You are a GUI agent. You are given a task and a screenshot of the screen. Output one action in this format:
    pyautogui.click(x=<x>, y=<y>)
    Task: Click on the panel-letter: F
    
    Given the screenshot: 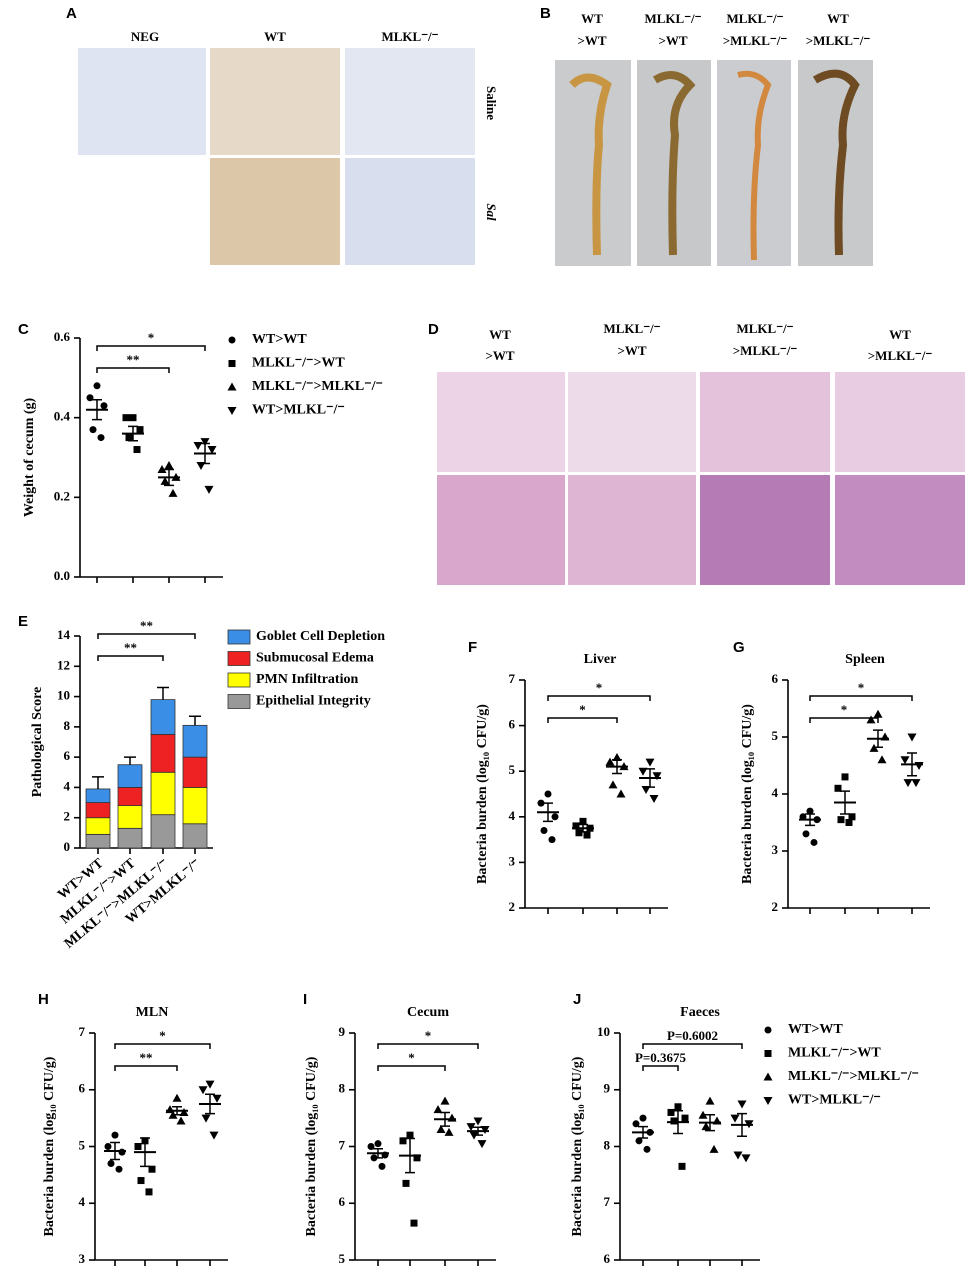 What is the action you would take?
    pyautogui.click(x=472, y=647)
    